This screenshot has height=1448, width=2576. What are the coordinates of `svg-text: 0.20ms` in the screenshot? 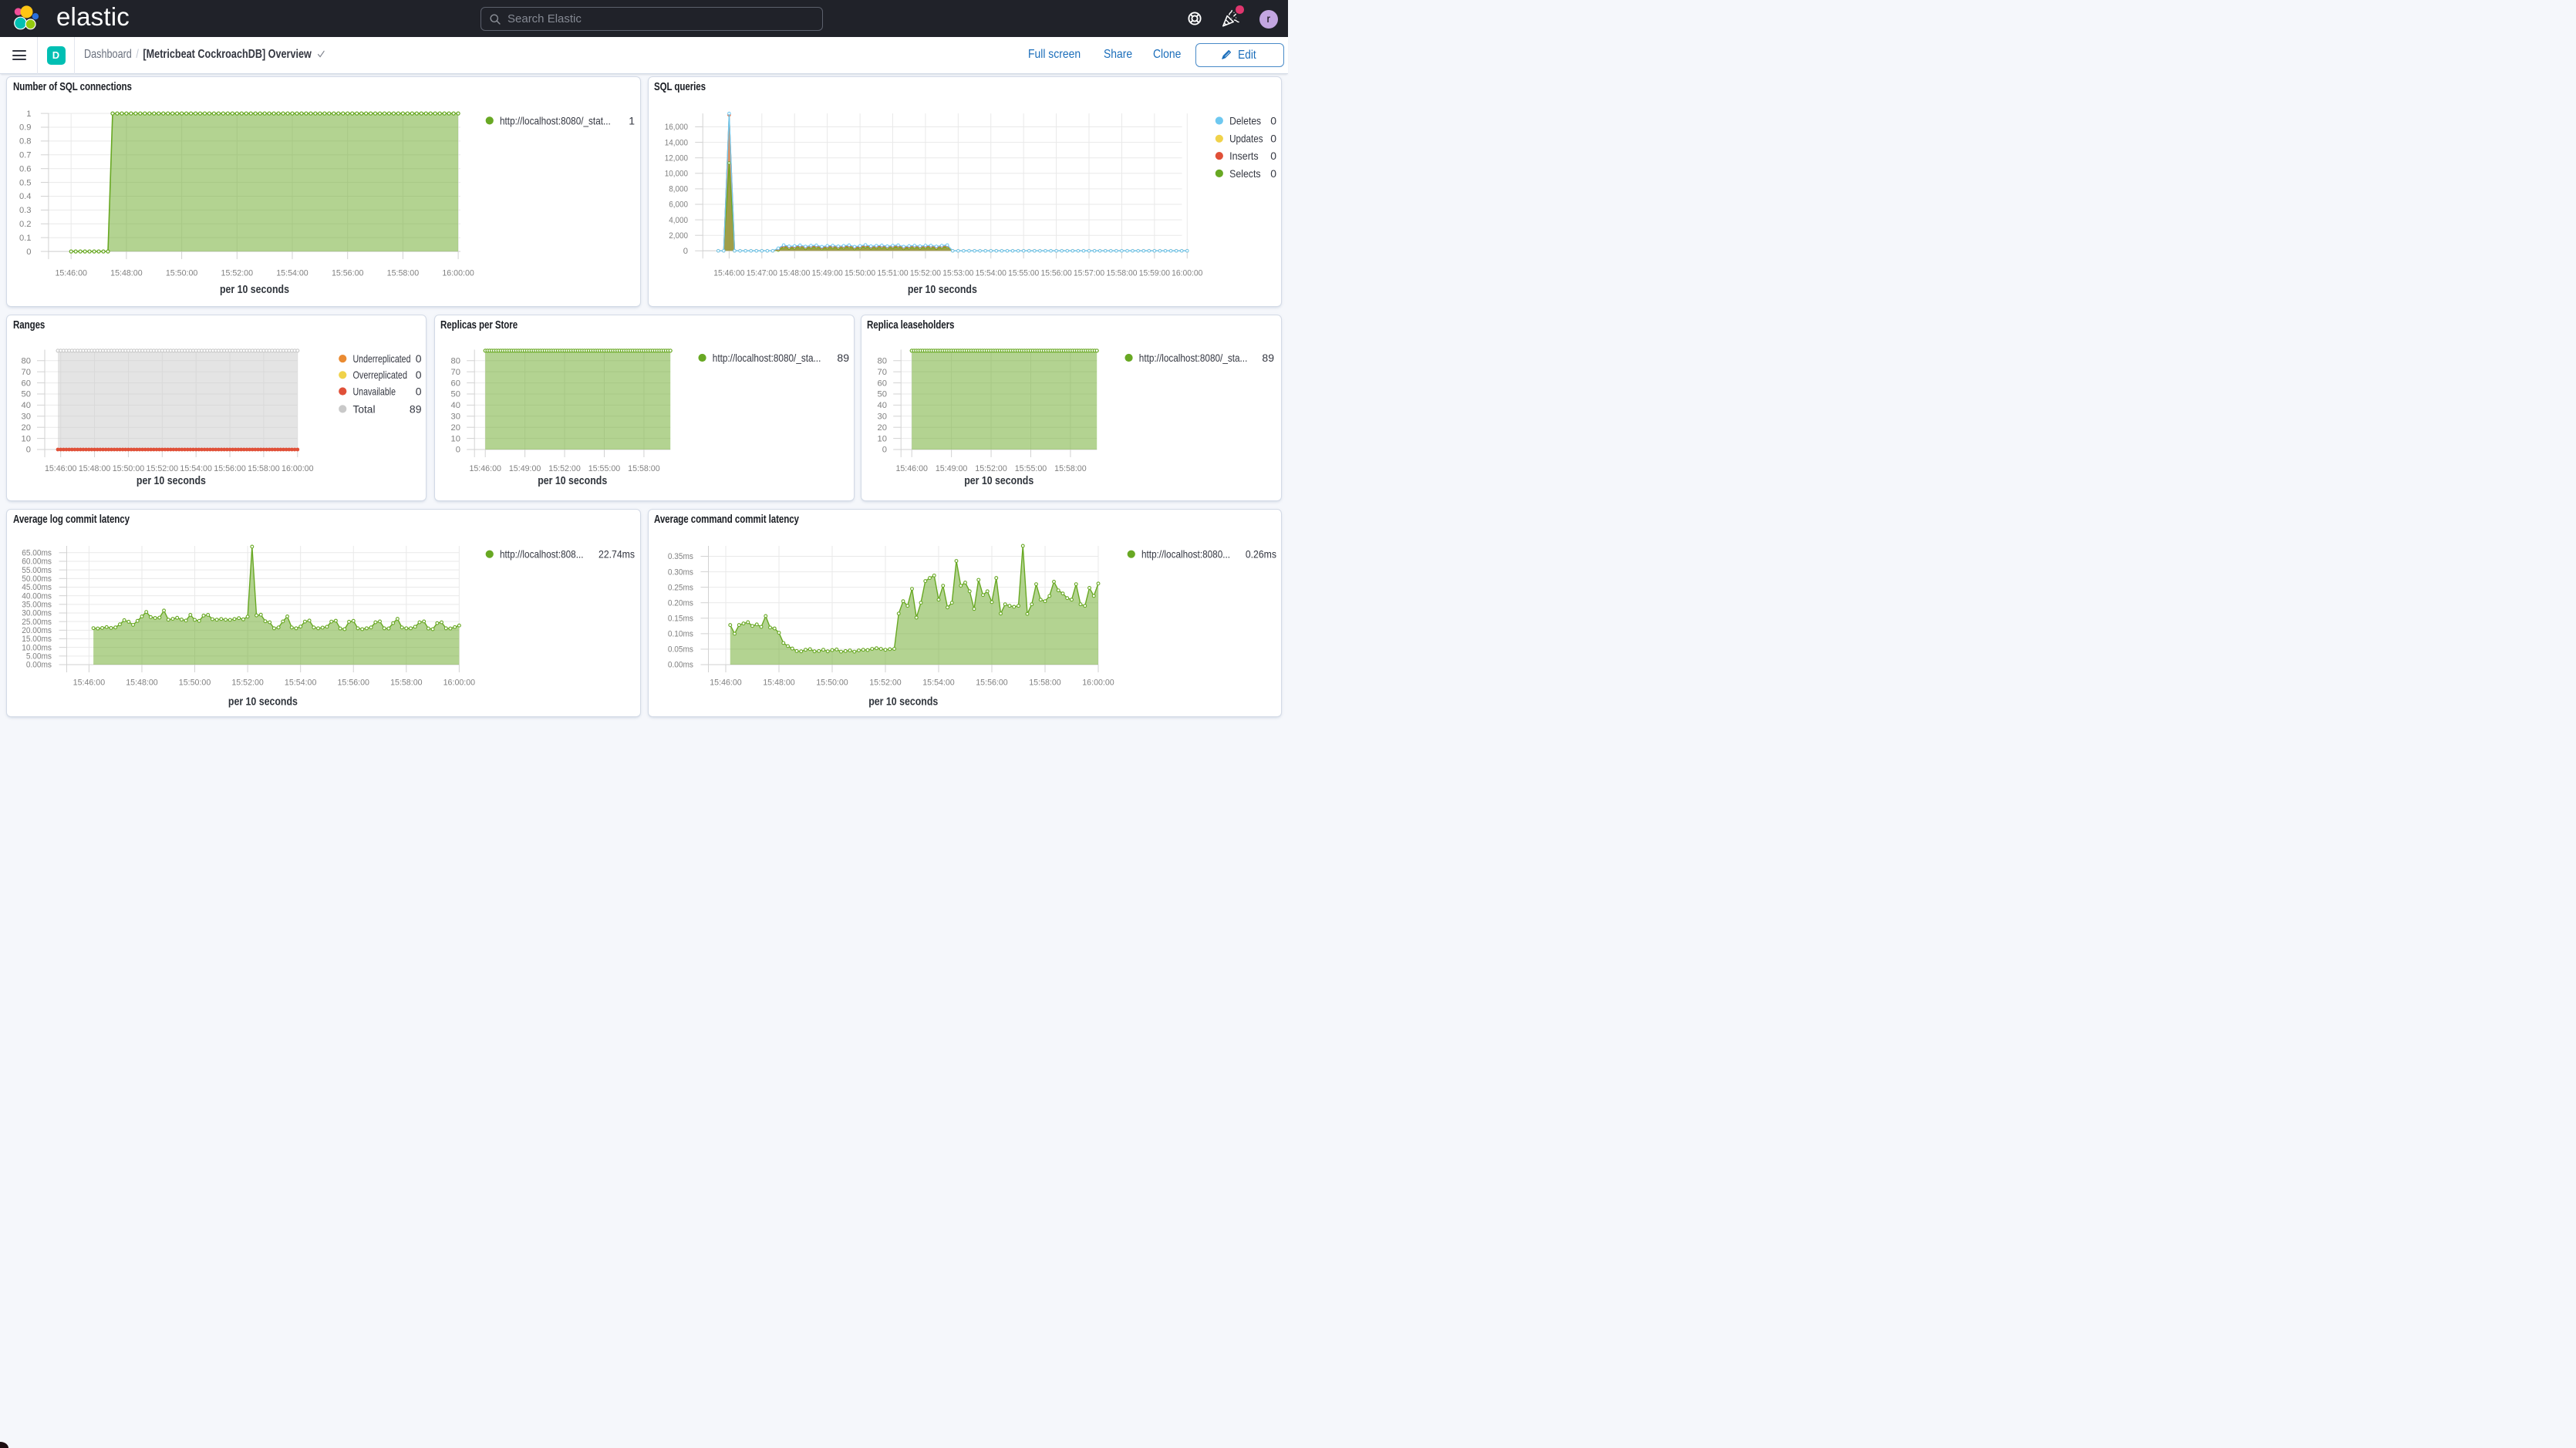 It's located at (681, 603).